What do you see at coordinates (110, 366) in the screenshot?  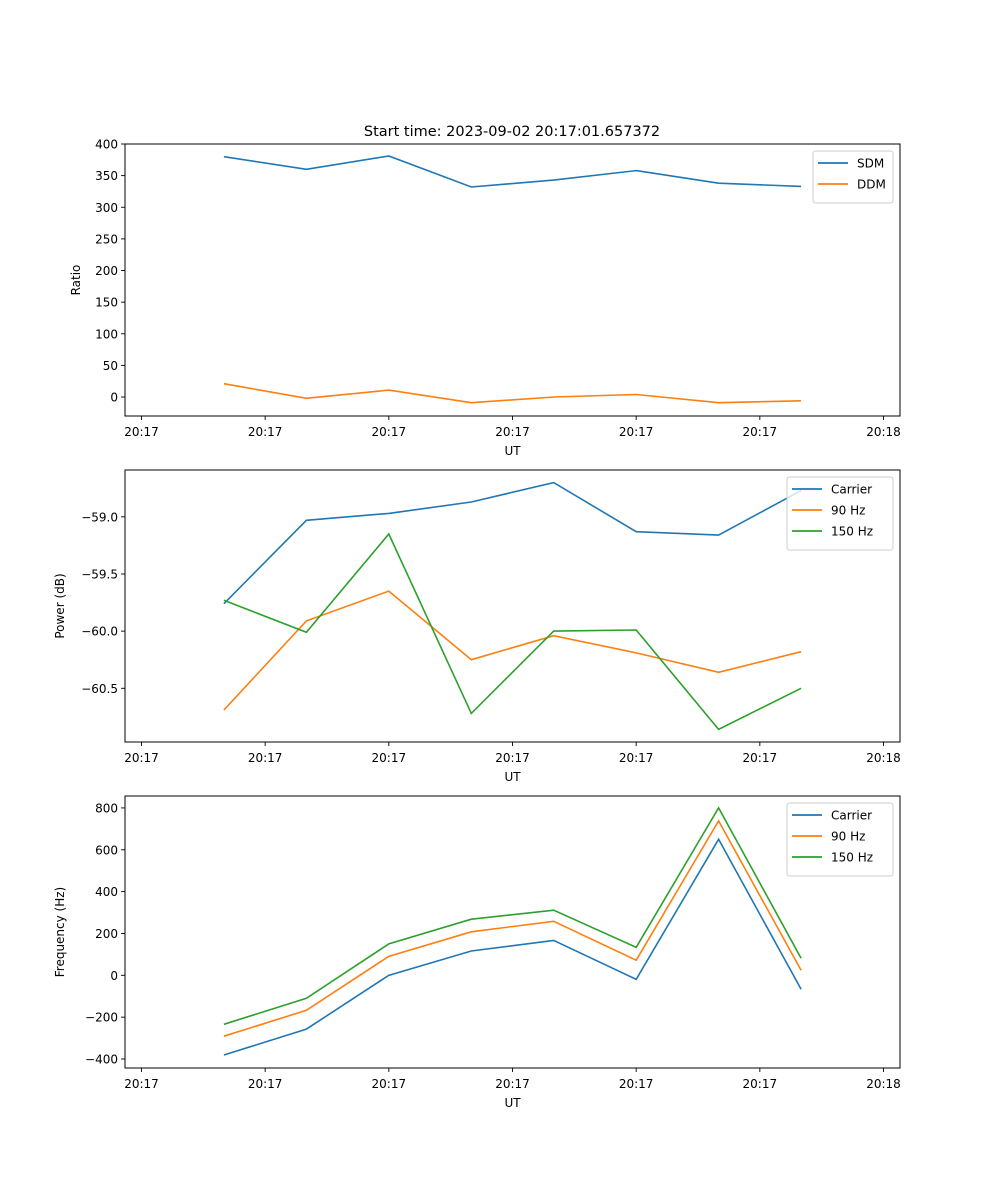 I see `y-tick-label: 50` at bounding box center [110, 366].